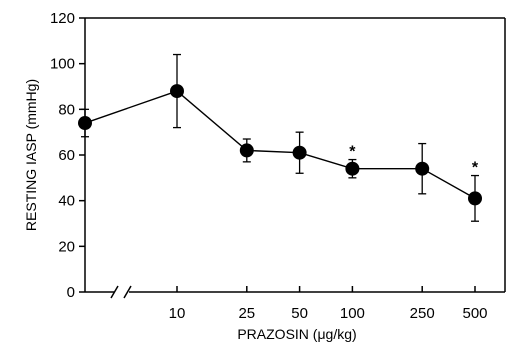  Describe the element at coordinates (246, 313) in the screenshot. I see `x-tick-label: 25` at that location.